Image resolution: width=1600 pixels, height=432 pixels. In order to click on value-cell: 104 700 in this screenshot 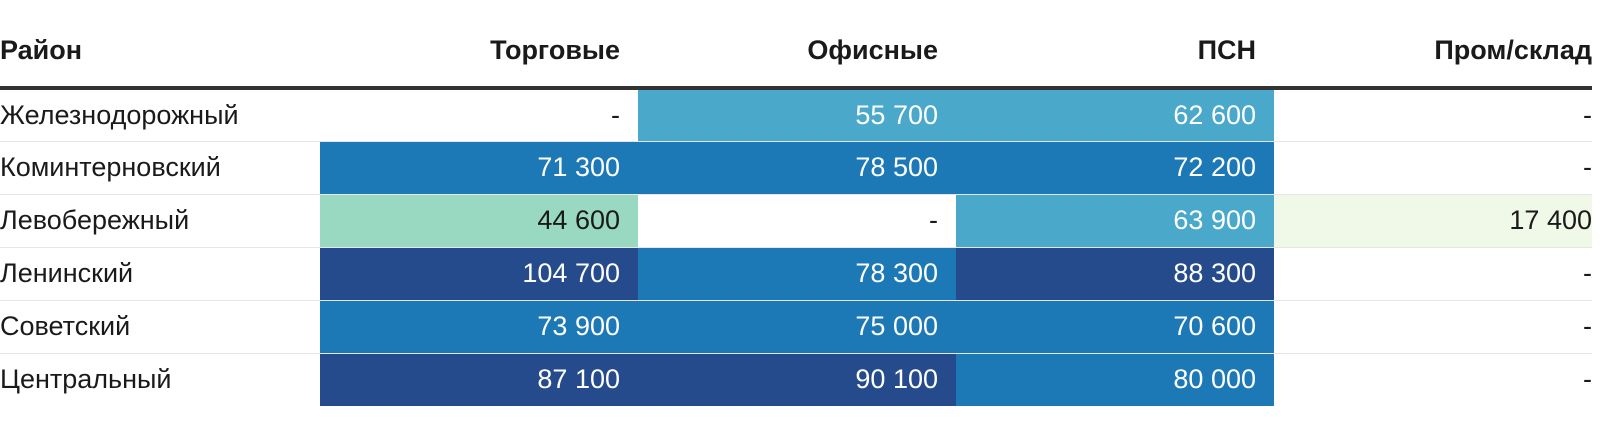, I will do `click(479, 274)`.